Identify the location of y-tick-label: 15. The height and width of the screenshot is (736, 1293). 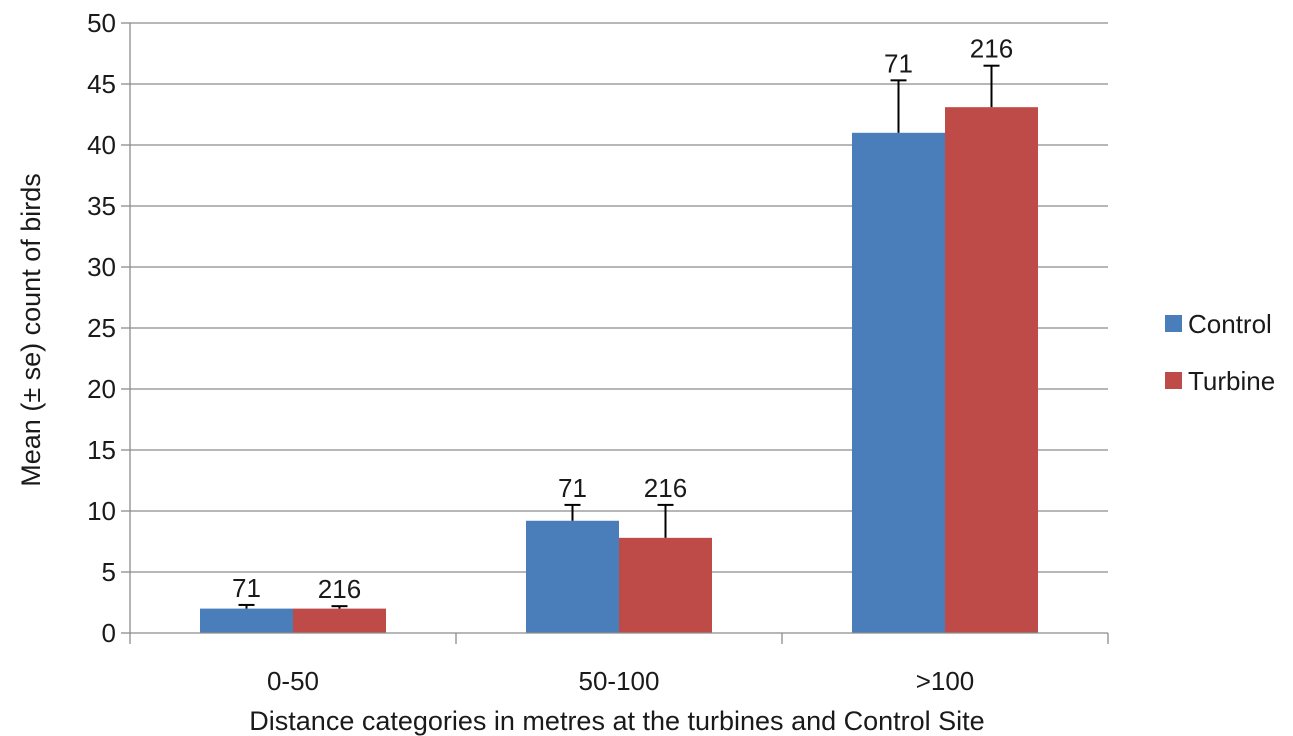
(101, 450).